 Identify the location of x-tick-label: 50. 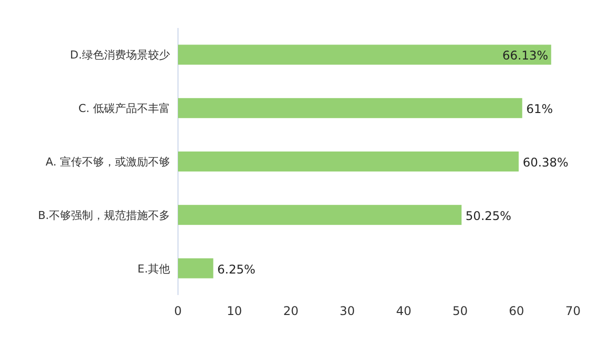
(460, 311).